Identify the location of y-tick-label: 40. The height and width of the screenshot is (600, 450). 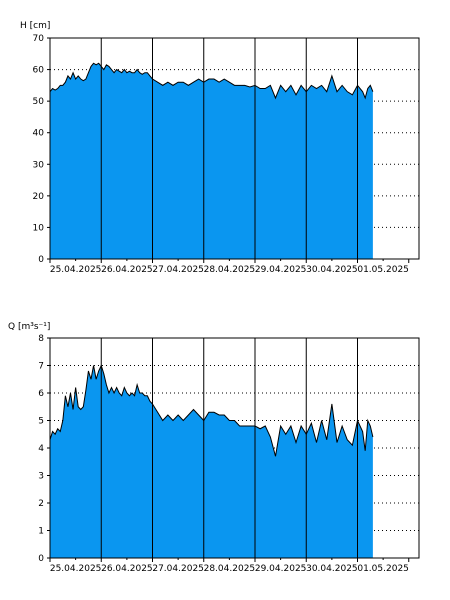
(39, 134).